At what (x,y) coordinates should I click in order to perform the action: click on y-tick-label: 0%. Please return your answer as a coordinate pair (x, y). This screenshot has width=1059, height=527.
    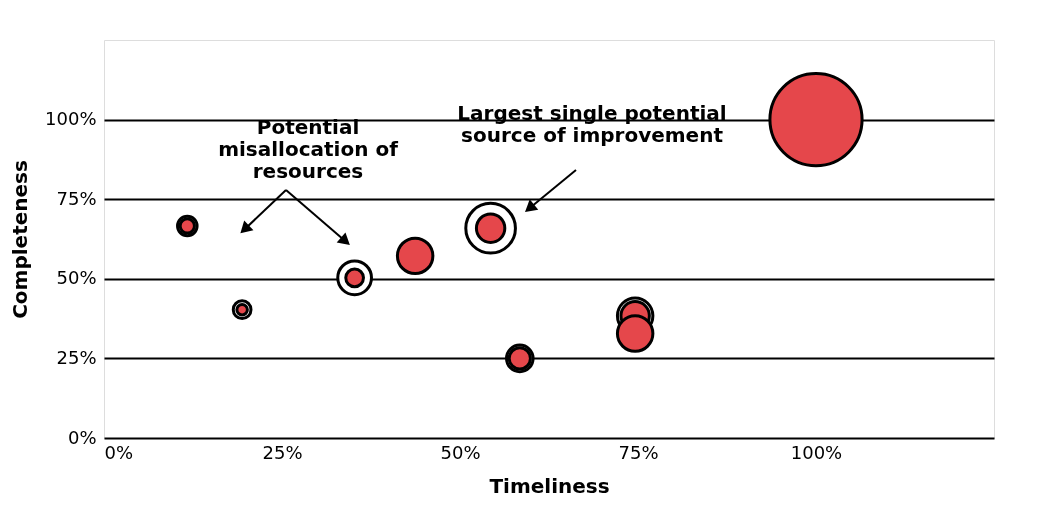
    Looking at the image, I should click on (82, 437).